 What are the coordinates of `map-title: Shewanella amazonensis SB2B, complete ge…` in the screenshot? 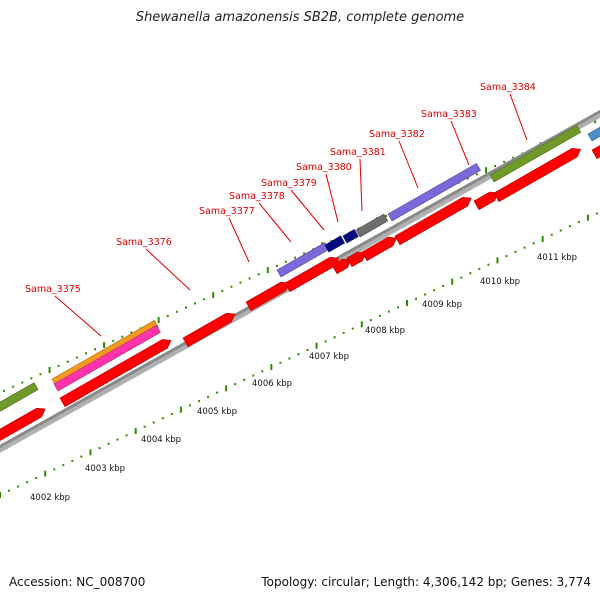 It's located at (300, 17).